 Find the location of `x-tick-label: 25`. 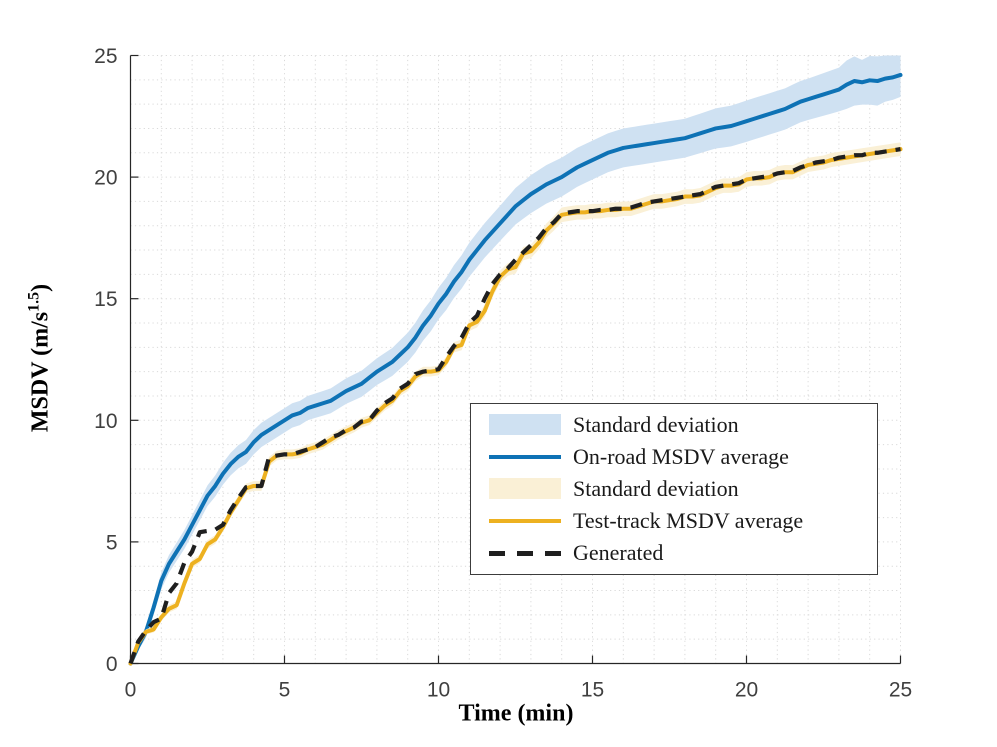

x-tick-label: 25 is located at coordinates (900, 690).